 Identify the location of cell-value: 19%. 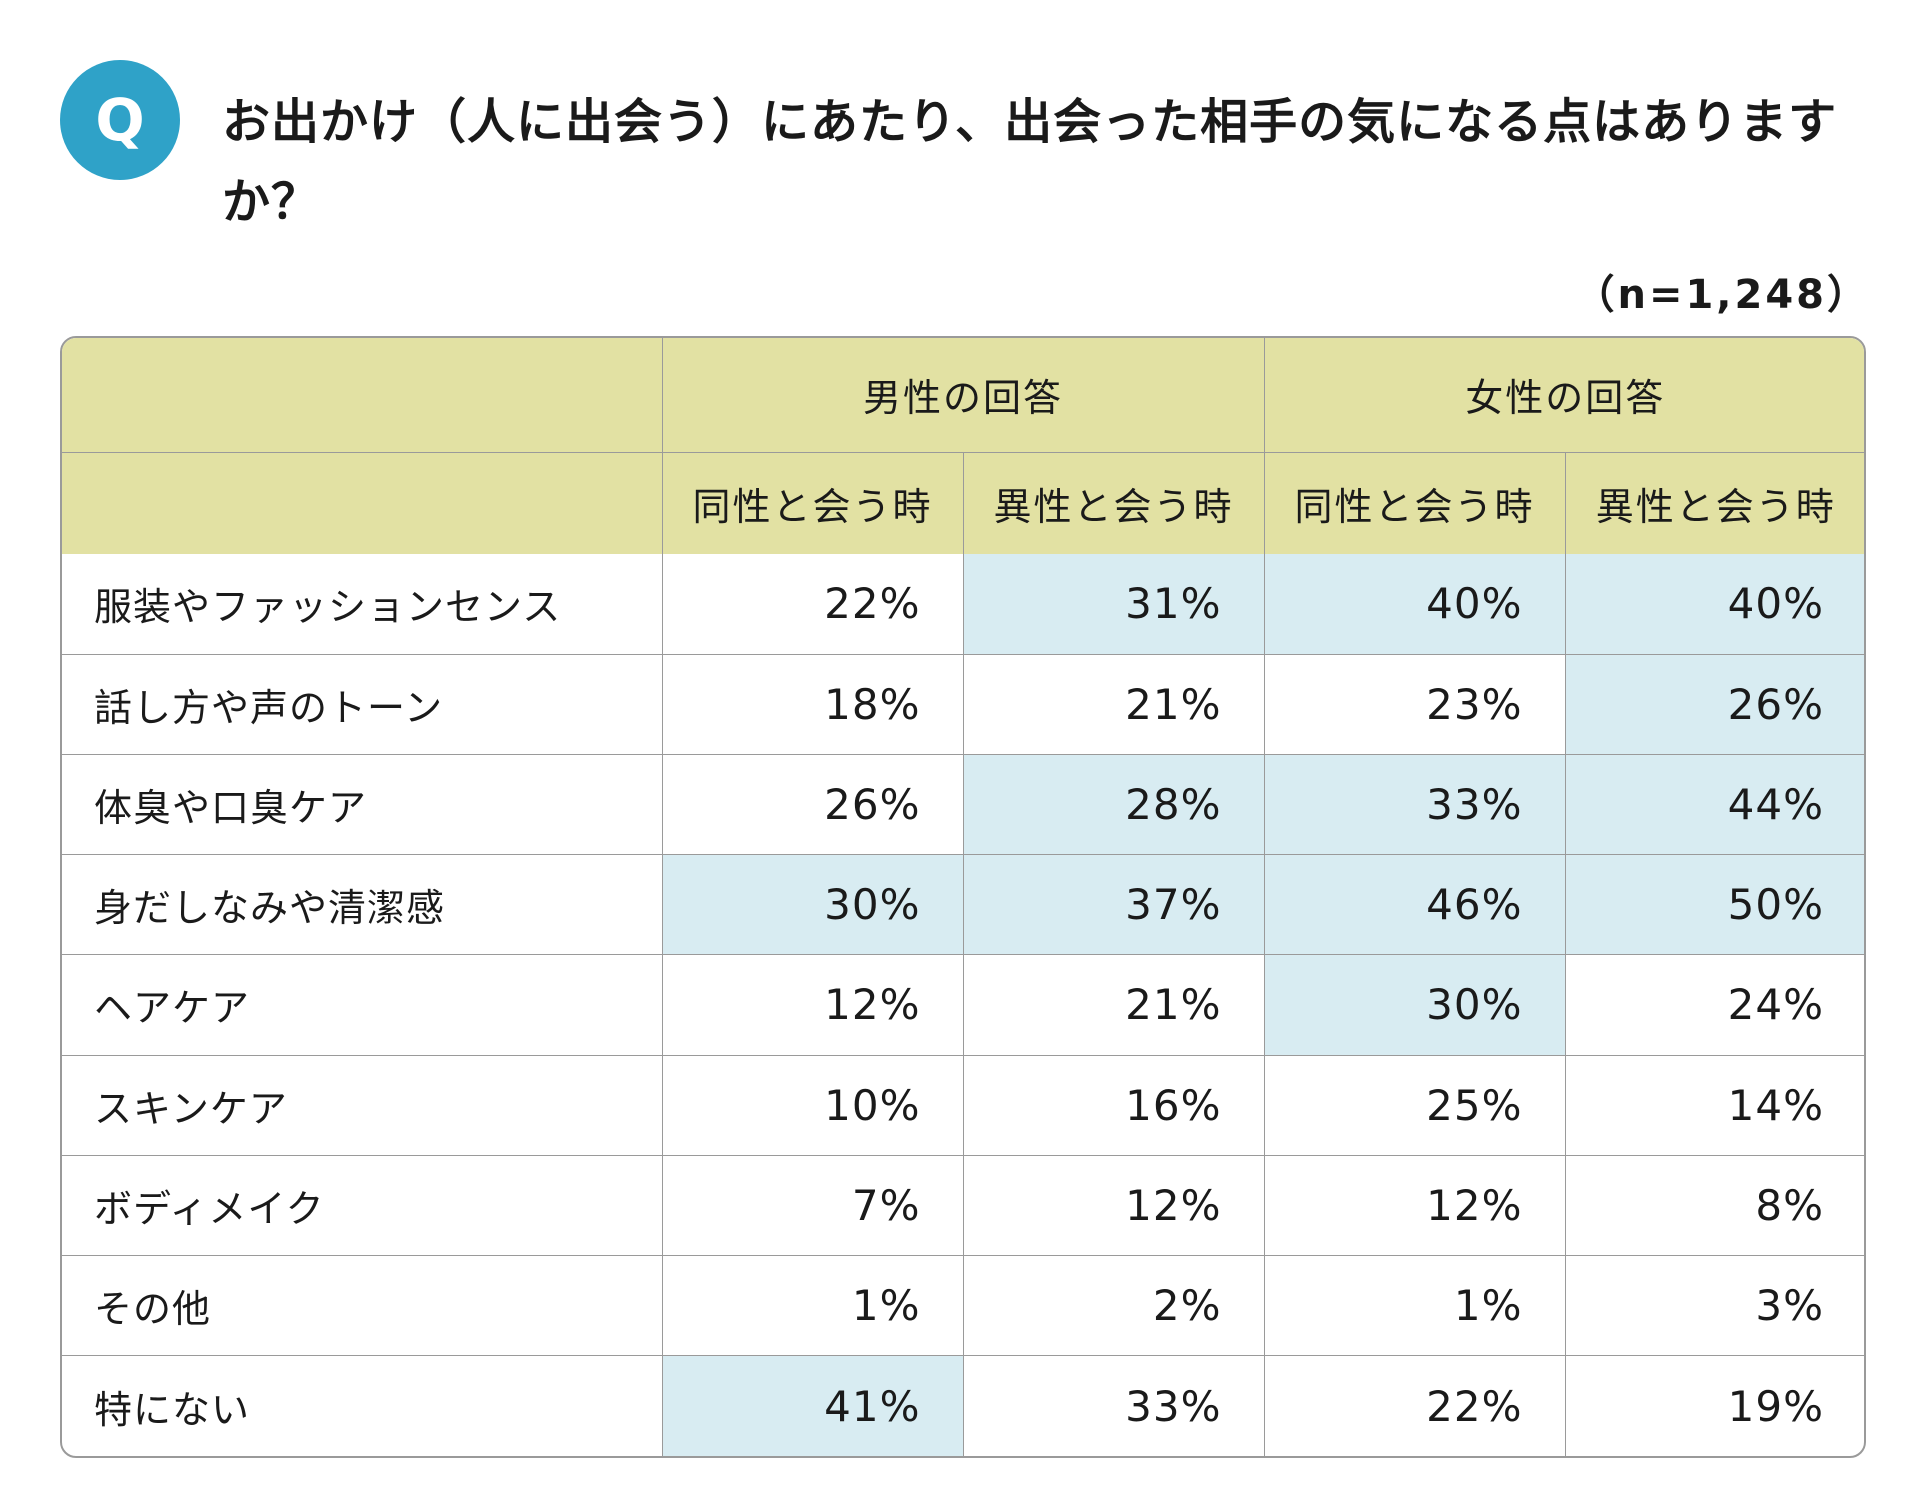
(1714, 1405).